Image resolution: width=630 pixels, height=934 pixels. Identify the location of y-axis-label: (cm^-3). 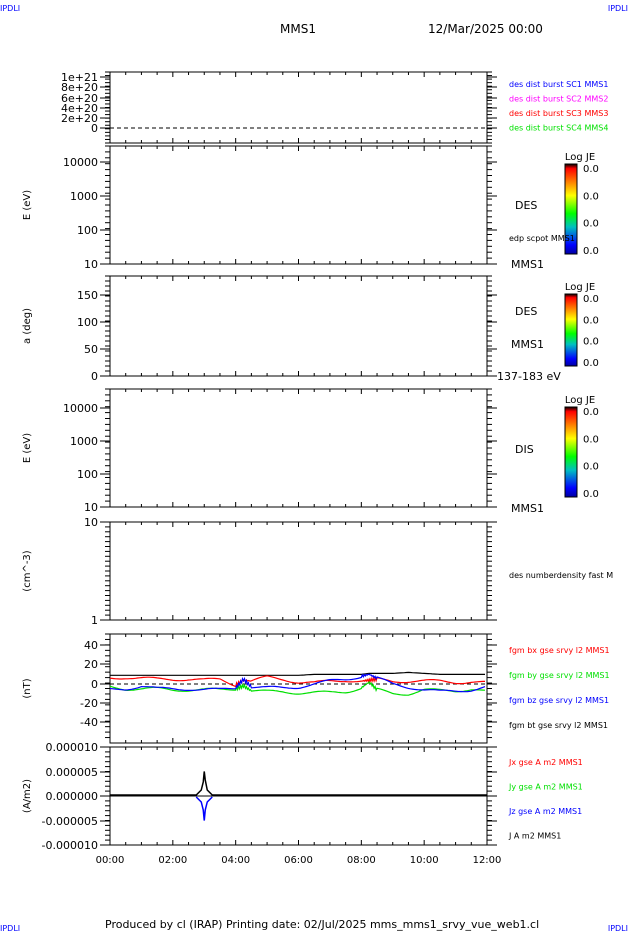
(27, 570).